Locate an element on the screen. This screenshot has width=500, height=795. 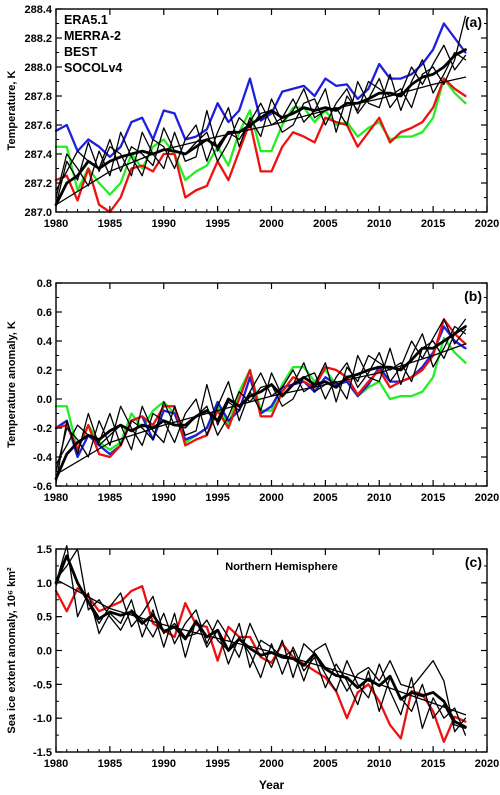
y-tick-label: 0.6 is located at coordinates (44, 313).